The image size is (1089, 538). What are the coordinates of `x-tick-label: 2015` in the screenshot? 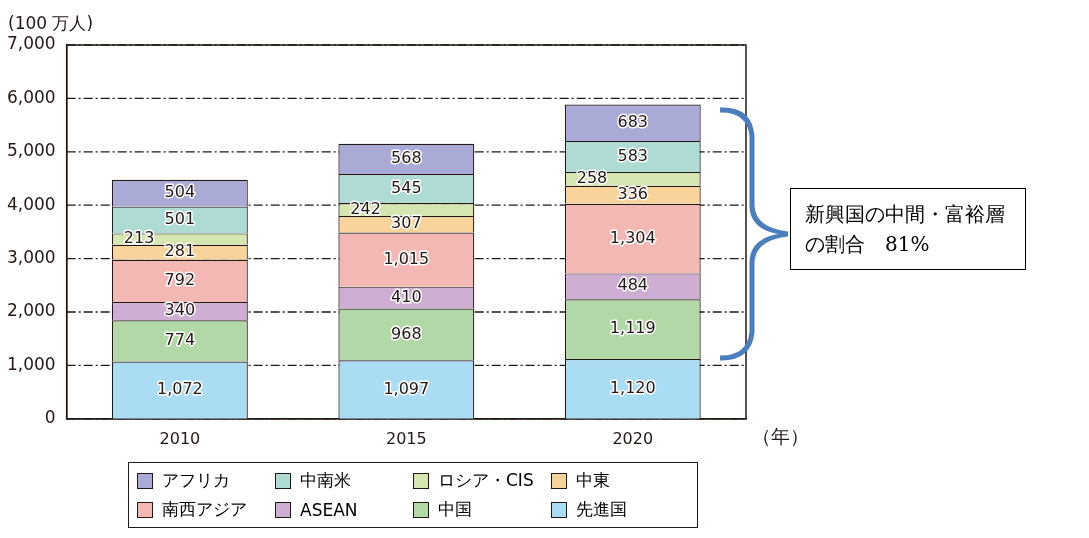 It's located at (406, 438).